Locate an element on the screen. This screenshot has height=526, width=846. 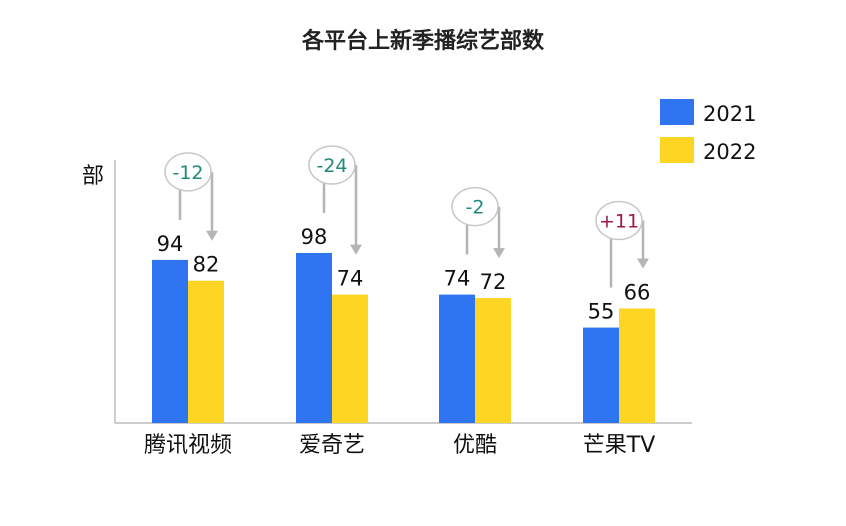
annotation-label: -24 is located at coordinates (331, 166).